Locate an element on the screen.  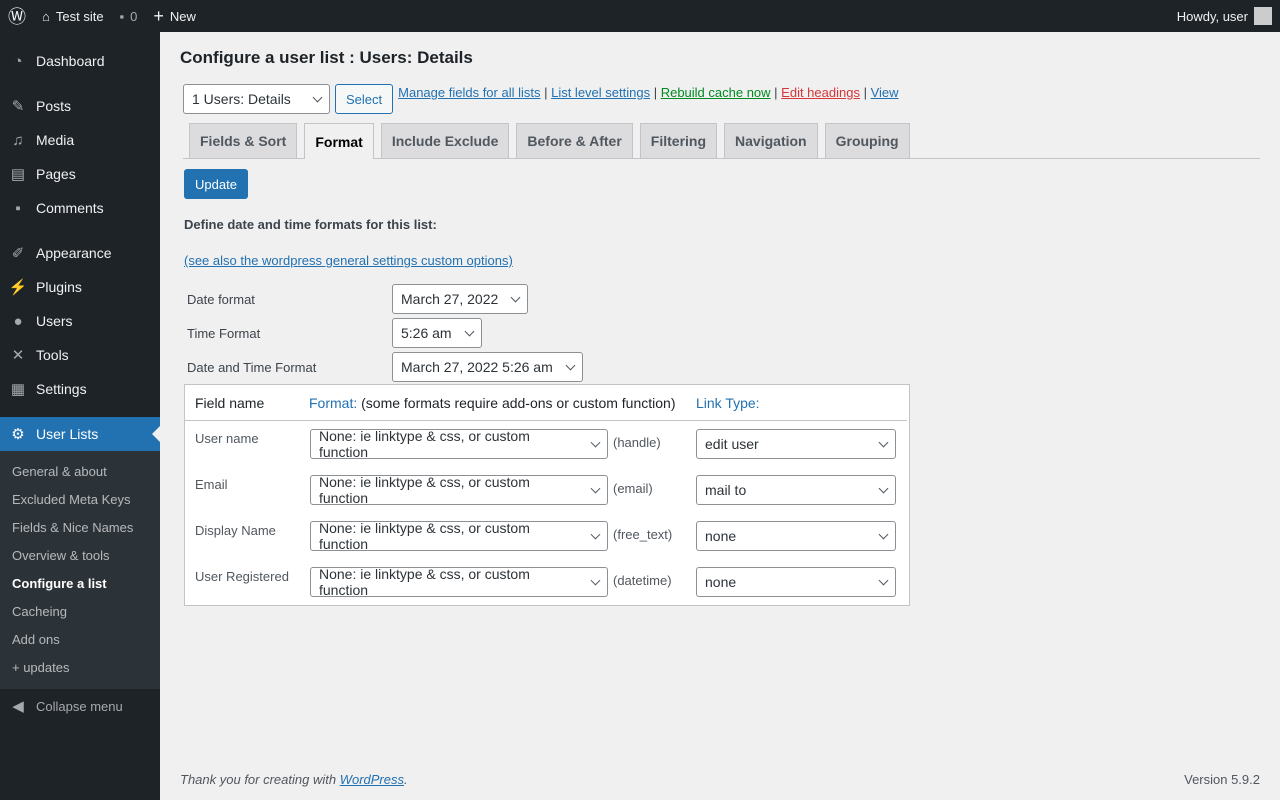
menu-appearance: ✐ Appearance is located at coordinates (80, 253).